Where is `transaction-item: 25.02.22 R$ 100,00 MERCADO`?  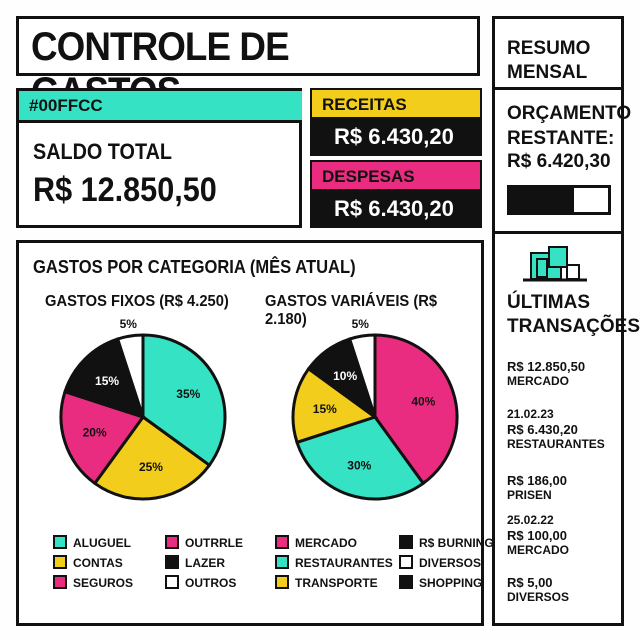
transaction-item: 25.02.22 R$ 100,00 MERCADO is located at coordinates (564, 535).